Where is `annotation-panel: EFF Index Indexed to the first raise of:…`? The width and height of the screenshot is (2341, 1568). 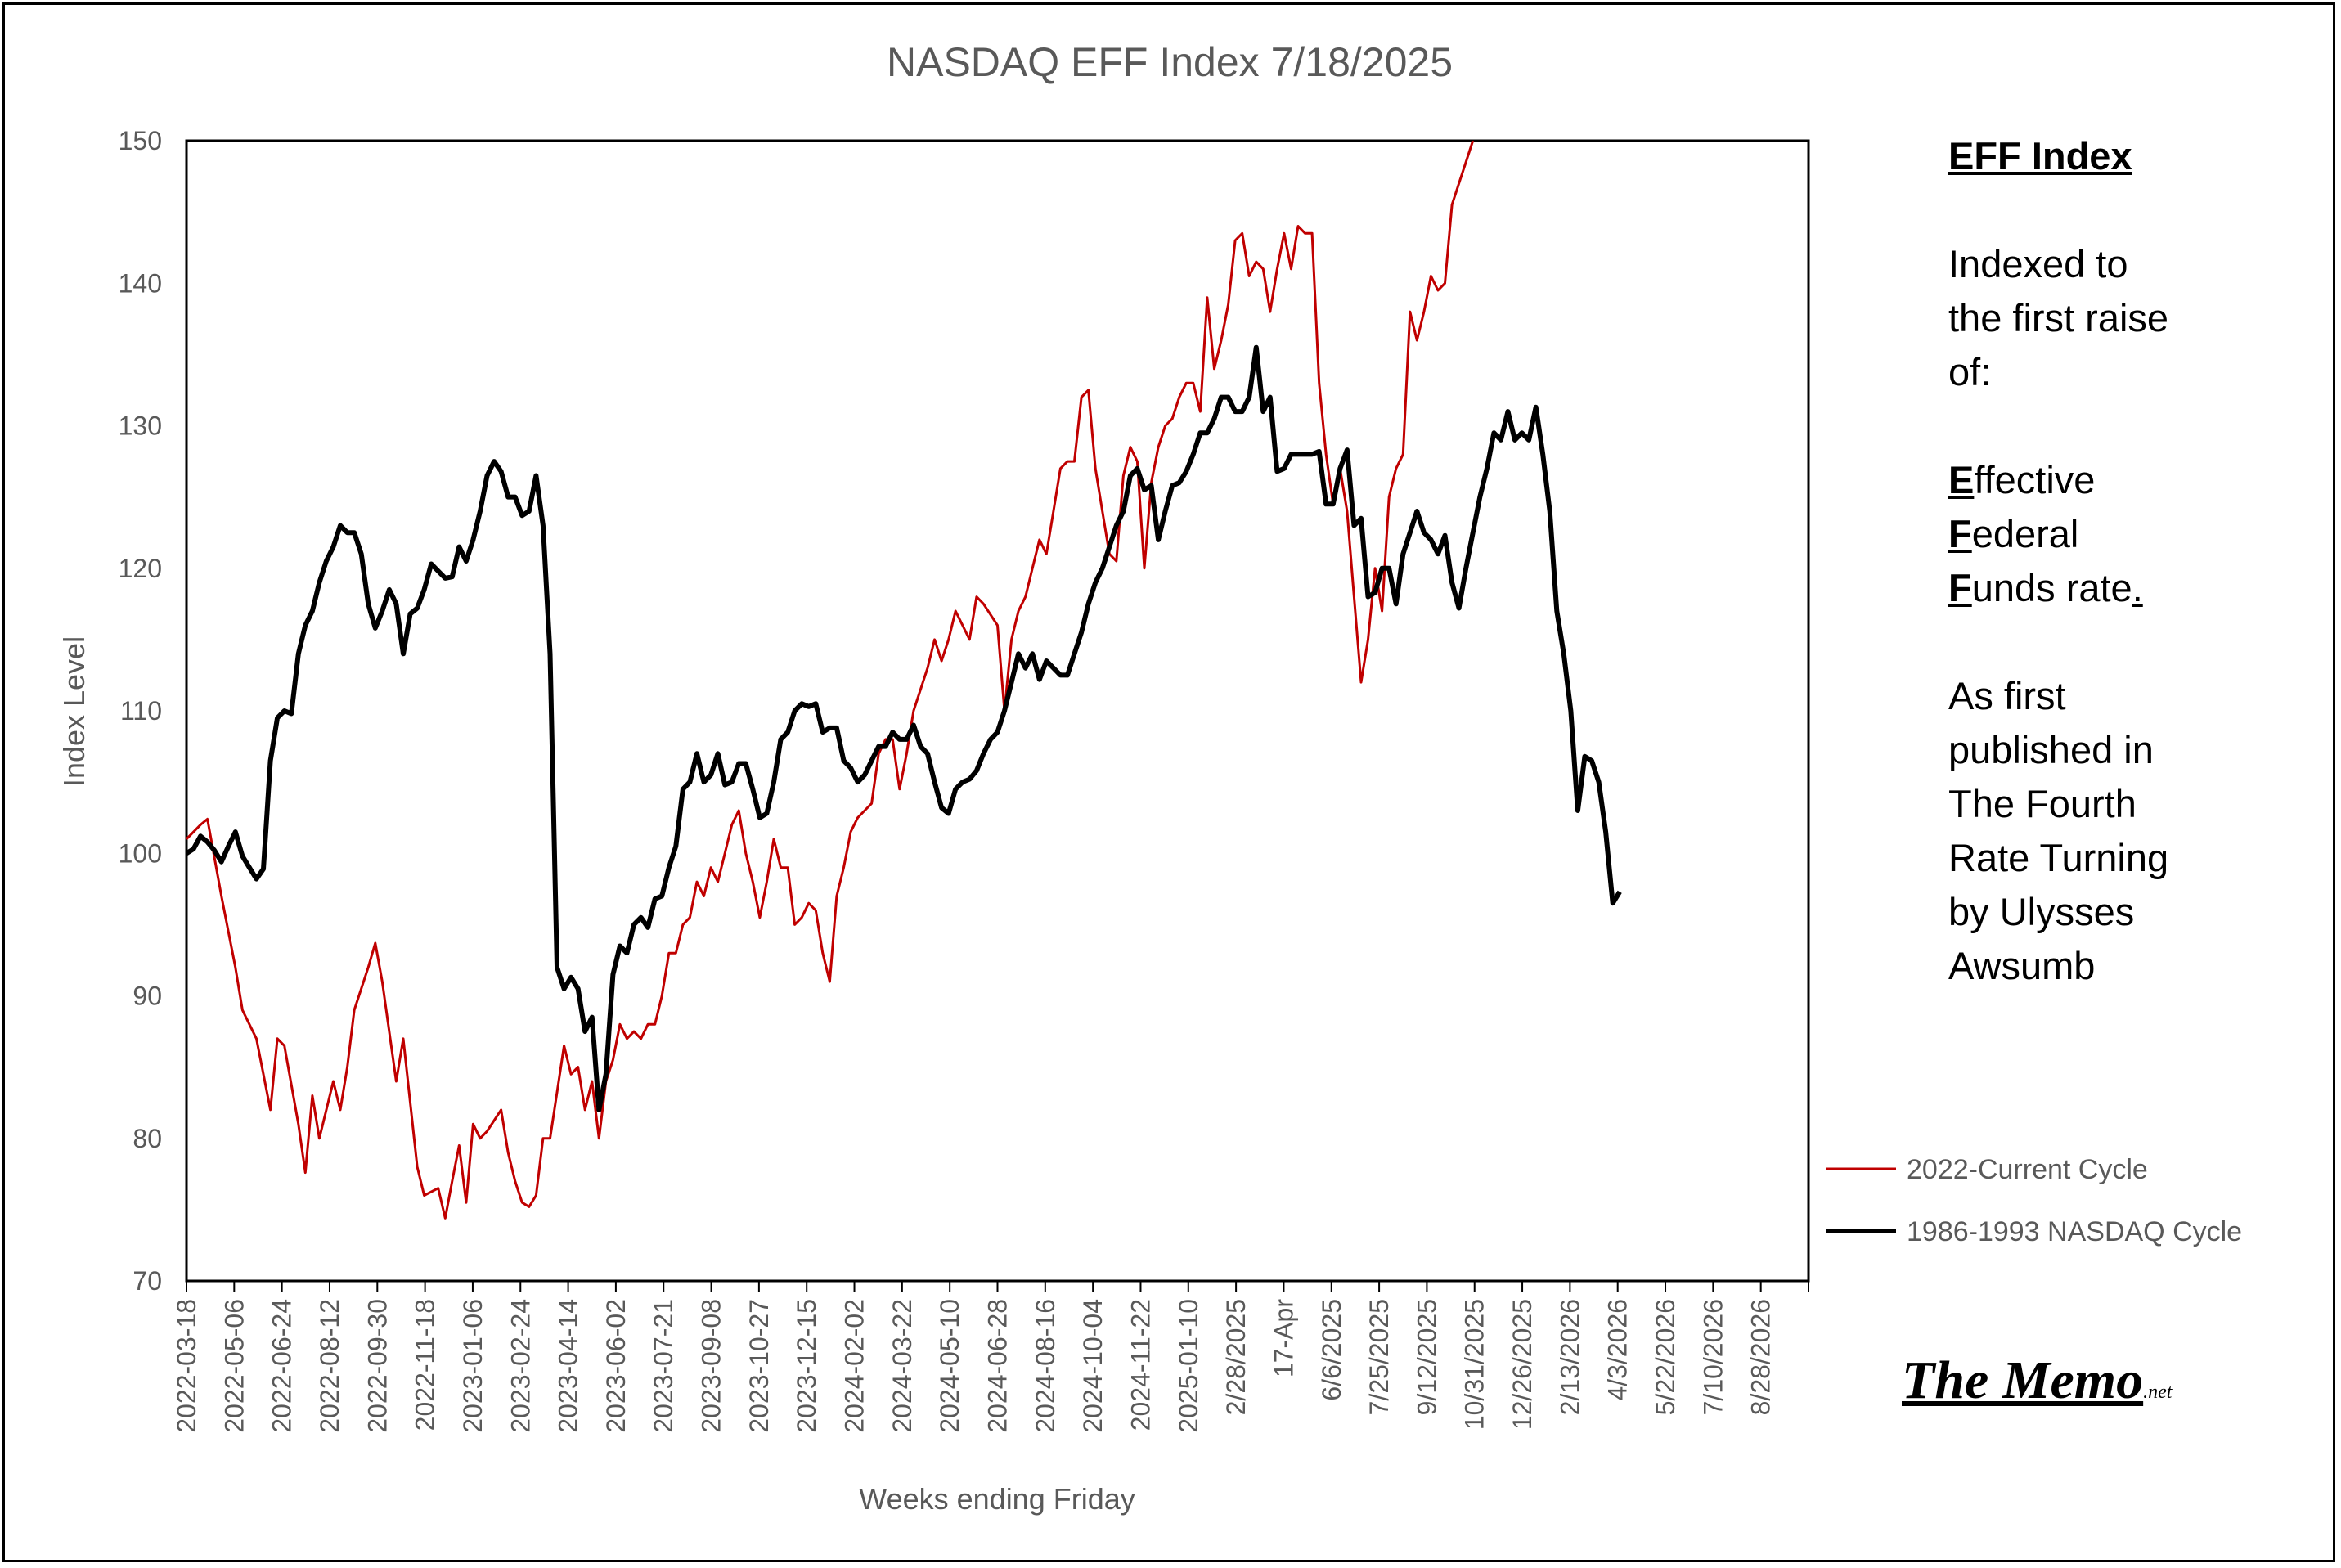
annotation-panel: EFF Index Indexed to the first raise of:… is located at coordinates (2120, 561).